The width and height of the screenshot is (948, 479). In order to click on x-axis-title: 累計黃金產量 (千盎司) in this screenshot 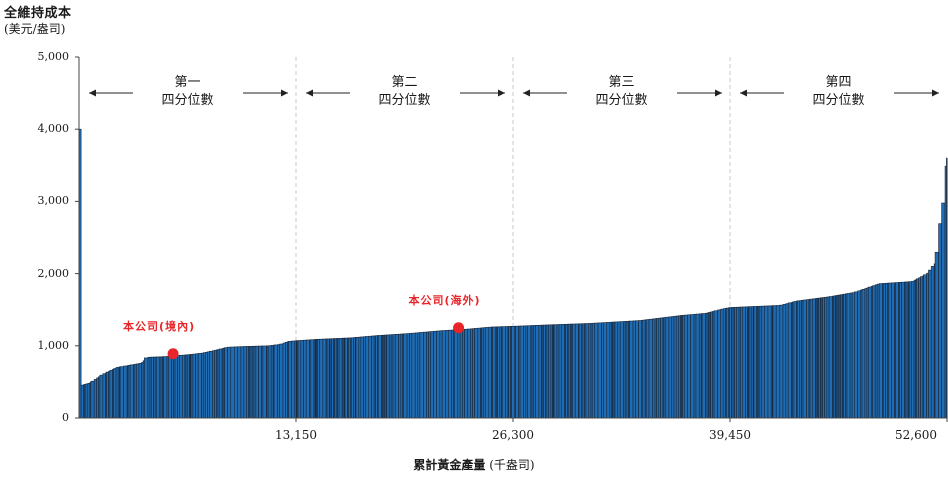, I will do `click(474, 464)`.